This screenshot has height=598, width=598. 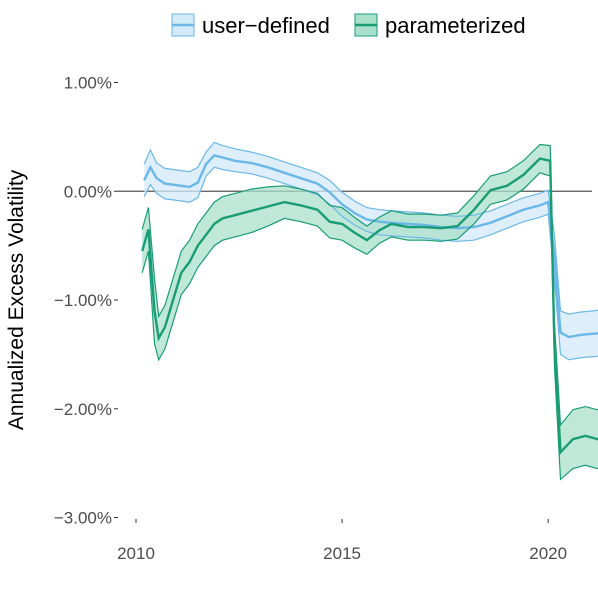 What do you see at coordinates (83, 518) in the screenshot?
I see `y-tick-label: −3.00%` at bounding box center [83, 518].